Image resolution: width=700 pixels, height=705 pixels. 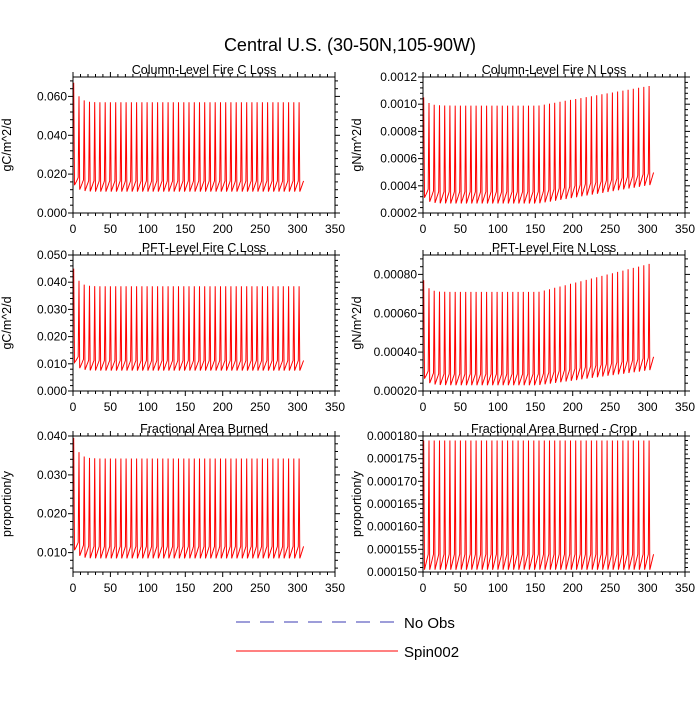 I want to click on y-tick-label: 0.0004, so click(x=398, y=186).